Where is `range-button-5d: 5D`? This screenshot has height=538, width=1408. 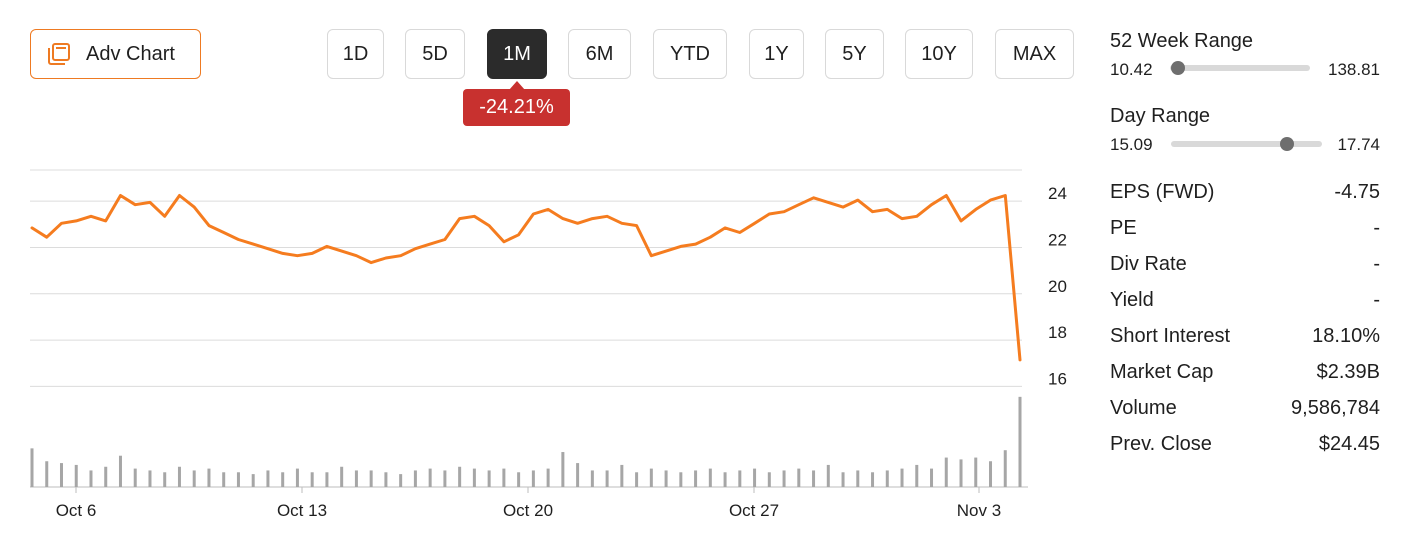 range-button-5d: 5D is located at coordinates (435, 54).